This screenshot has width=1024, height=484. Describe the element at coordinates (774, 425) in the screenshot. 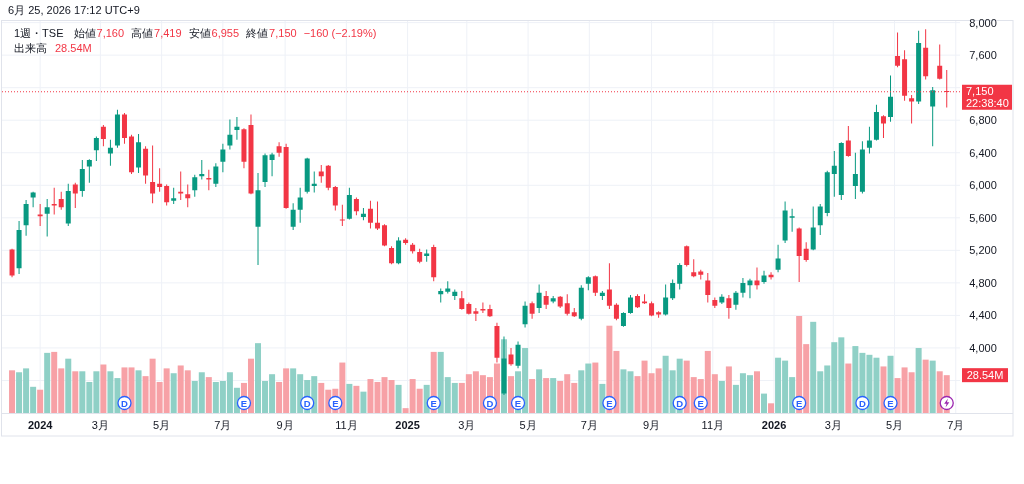

I see `x-tick-label: 2026` at that location.